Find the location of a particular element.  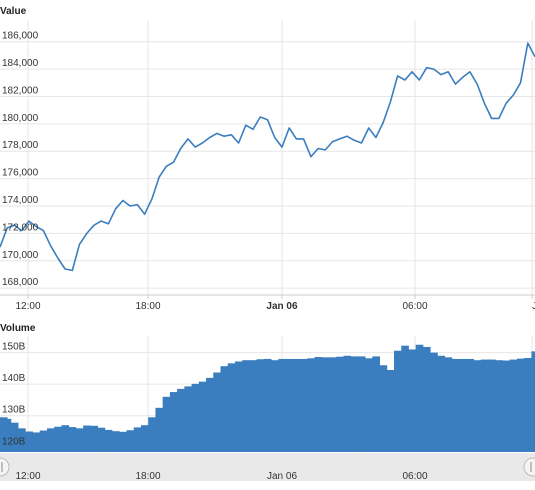

time-tick-label: Jan 06 is located at coordinates (282, 306).